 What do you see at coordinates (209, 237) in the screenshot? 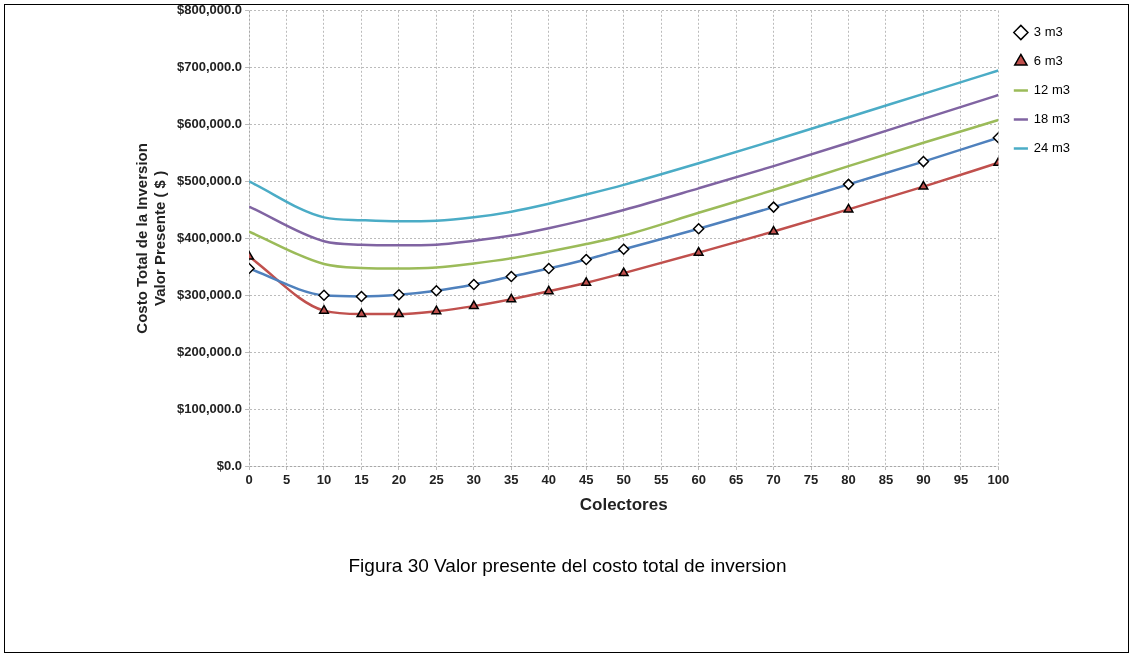
I see `y-tick-label: $400,000.0` at bounding box center [209, 237].